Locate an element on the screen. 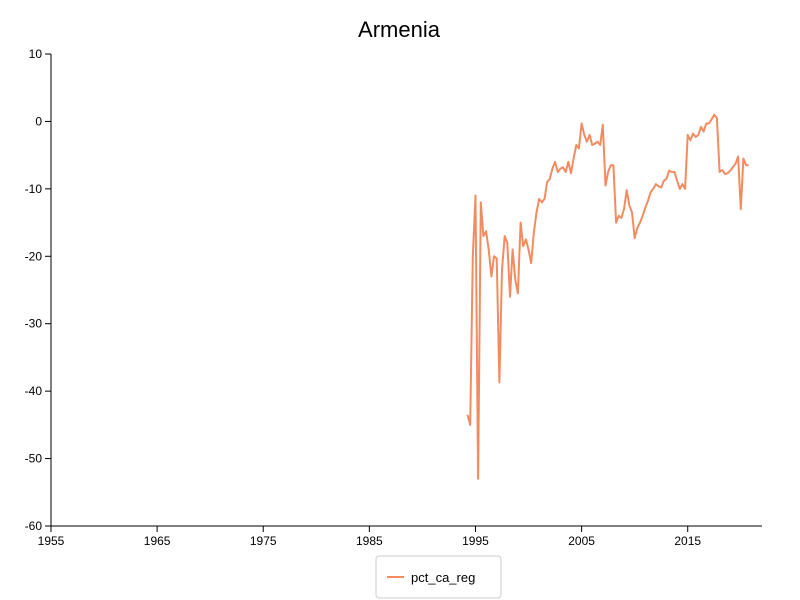  x-tick-label: 1955 is located at coordinates (51, 541).